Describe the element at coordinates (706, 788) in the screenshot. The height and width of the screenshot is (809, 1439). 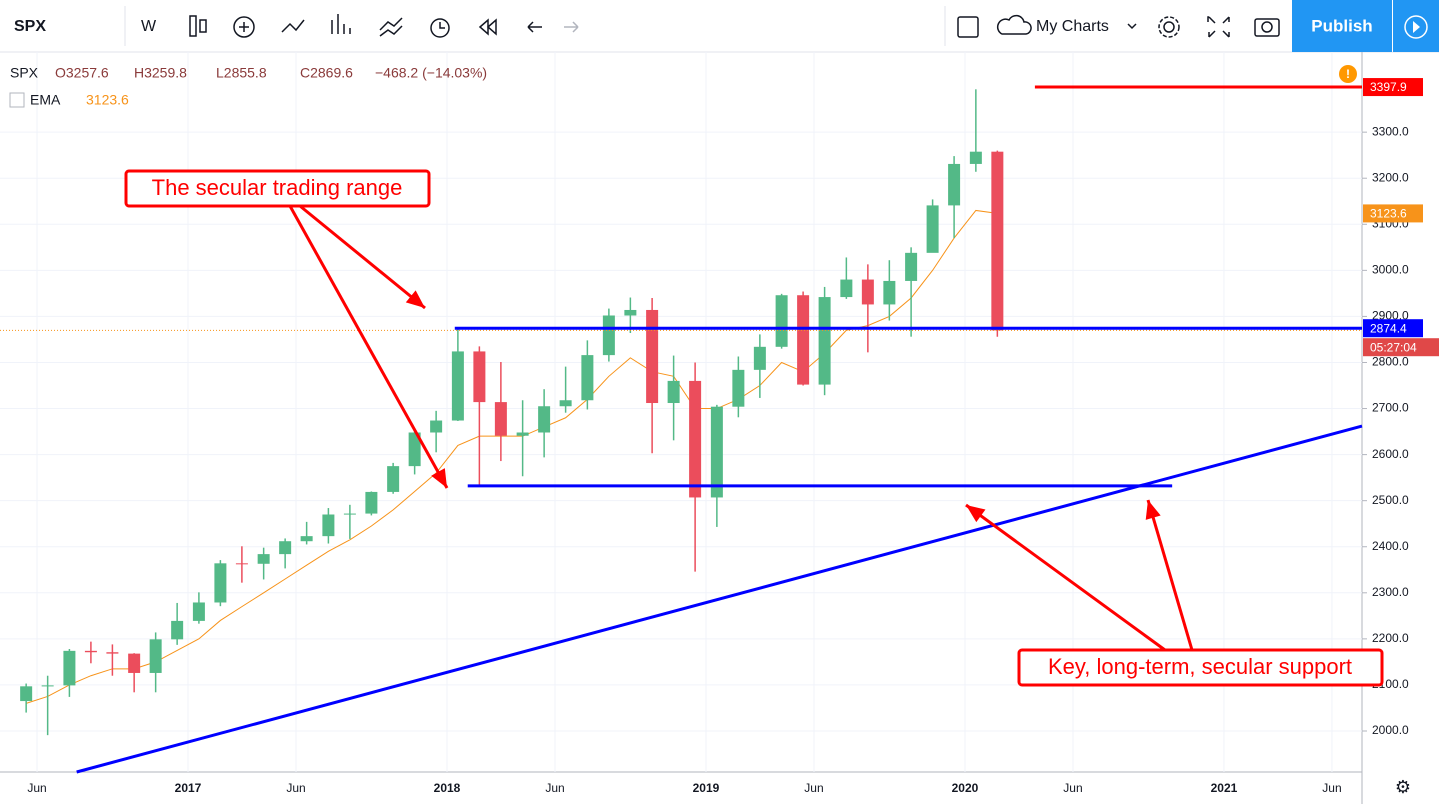
I see `x-tick-label: 2019` at that location.